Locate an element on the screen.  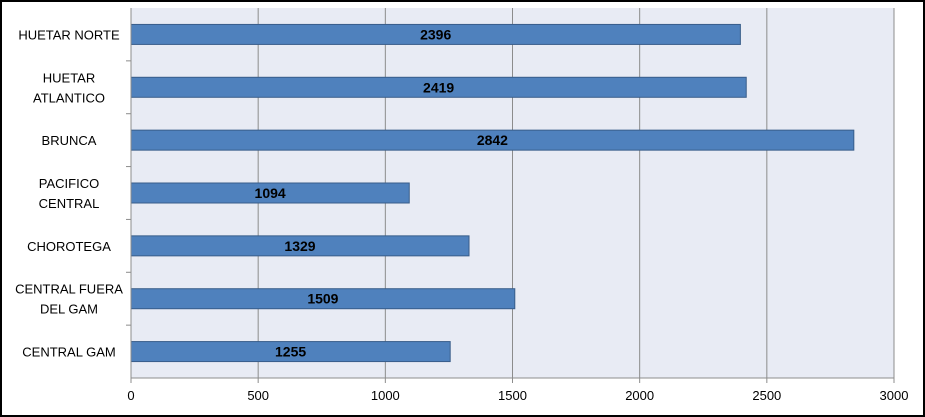
x-tick-label: 500 is located at coordinates (258, 395).